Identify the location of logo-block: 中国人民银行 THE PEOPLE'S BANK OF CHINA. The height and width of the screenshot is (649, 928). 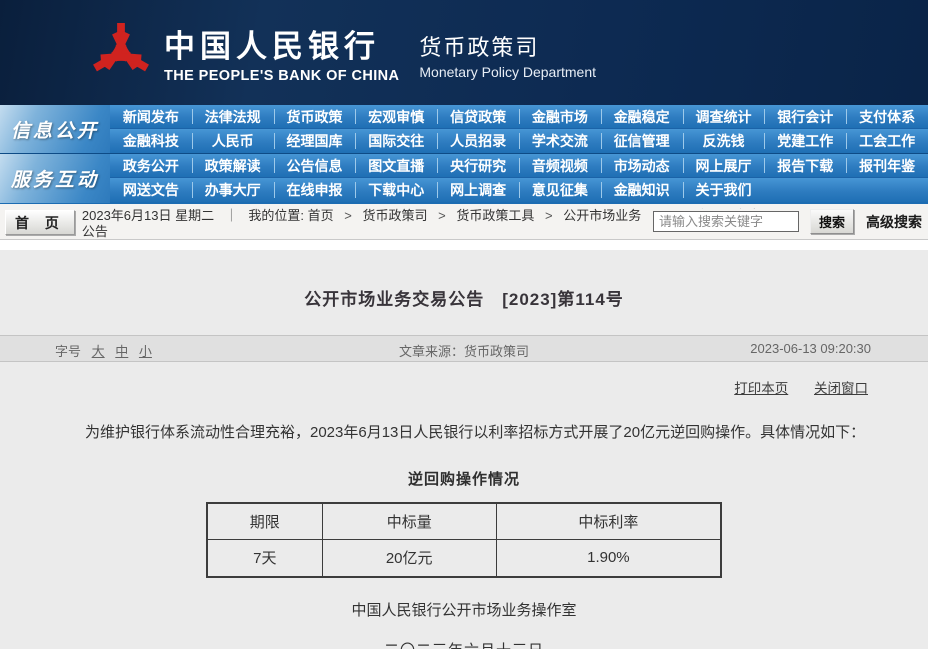
(244, 52).